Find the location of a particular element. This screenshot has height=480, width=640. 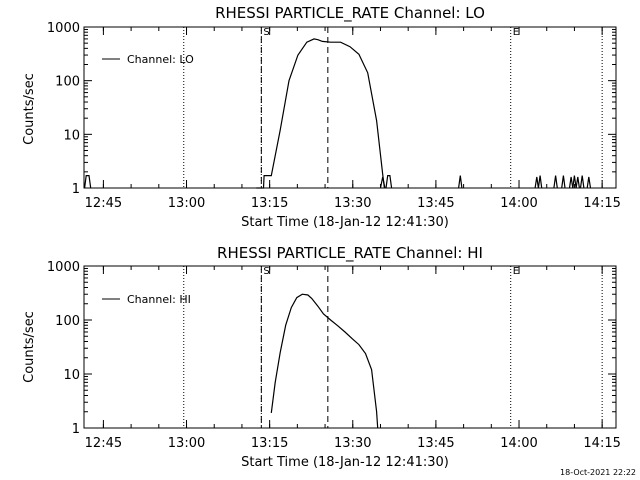

legend-label: Channel: LO is located at coordinates (160, 59).